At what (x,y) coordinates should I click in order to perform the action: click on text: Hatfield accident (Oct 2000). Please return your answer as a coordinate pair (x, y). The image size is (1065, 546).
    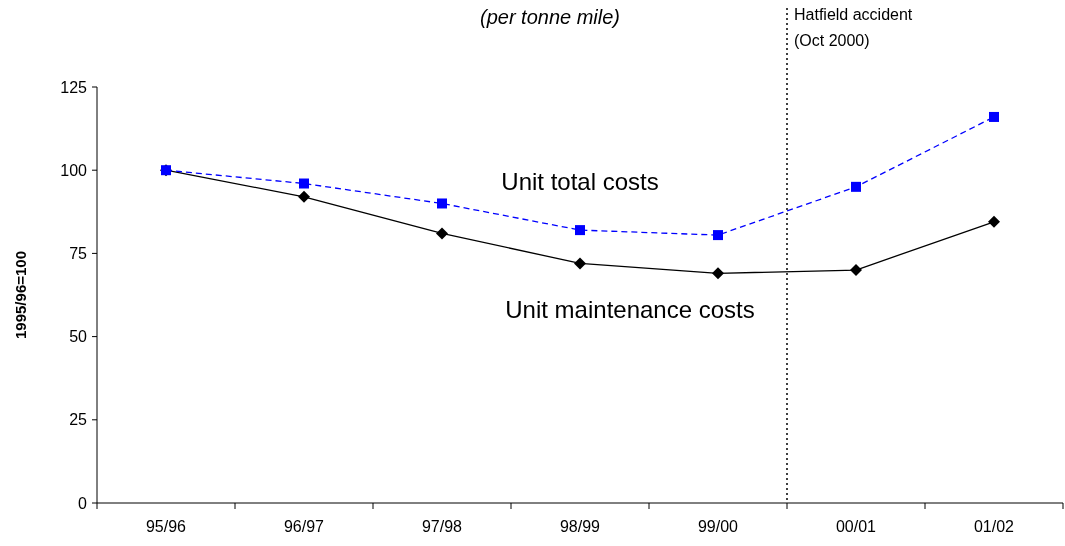
    Looking at the image, I should click on (853, 27).